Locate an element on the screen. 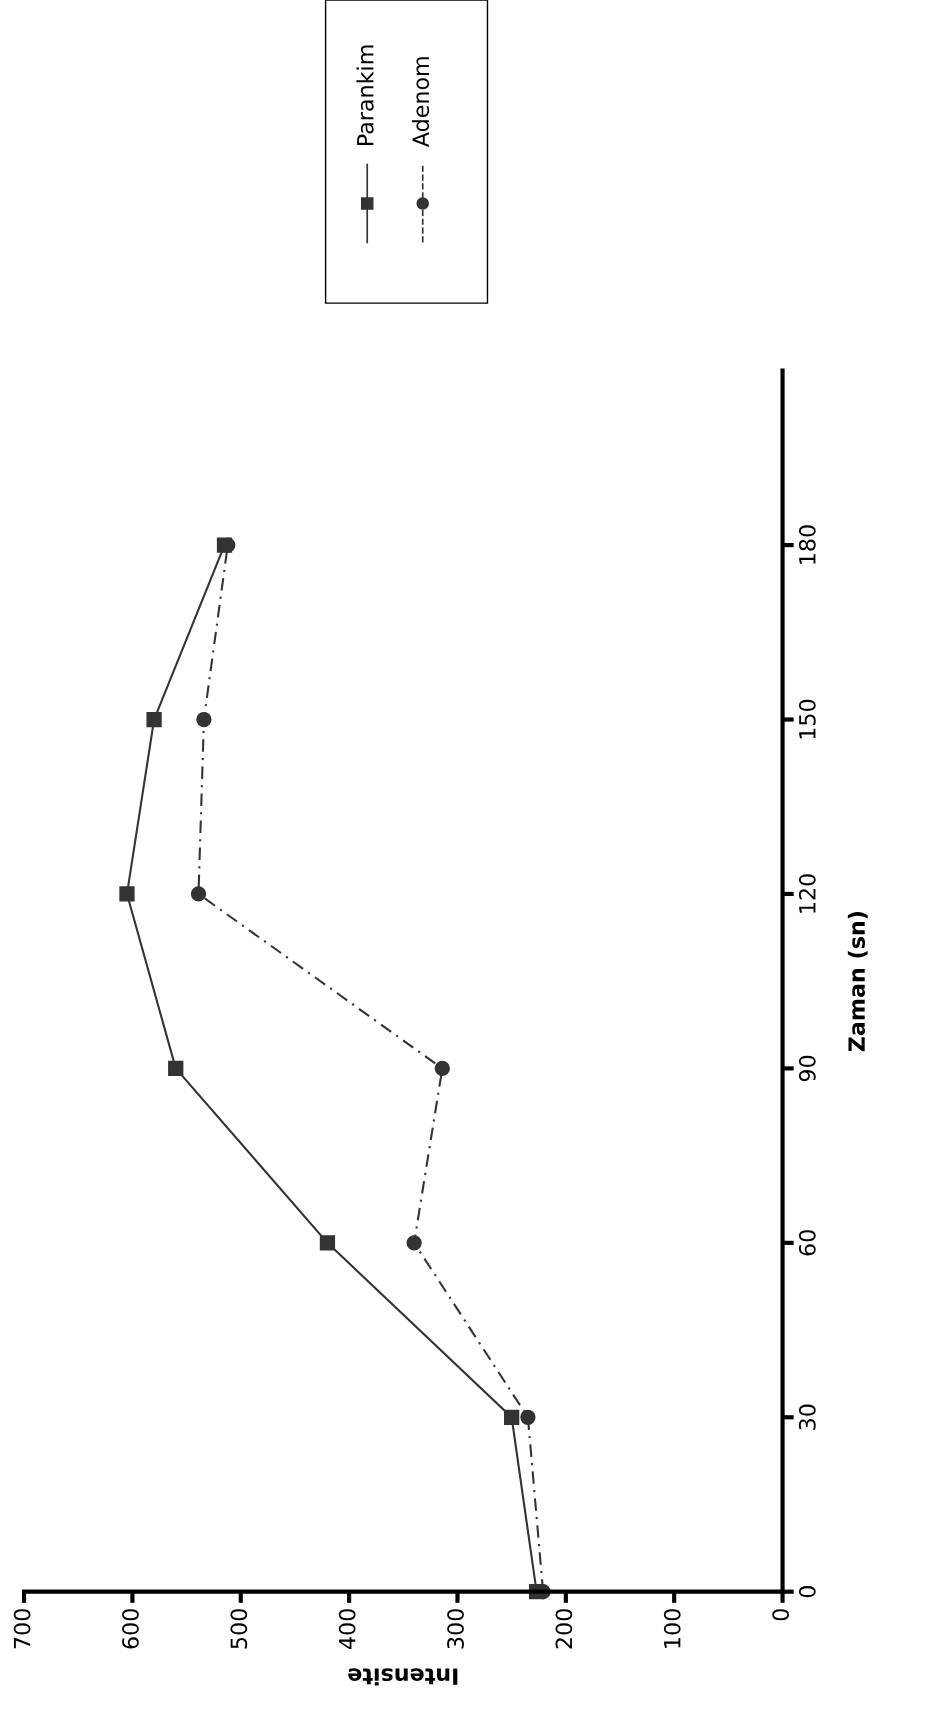 The height and width of the screenshot is (1732, 925). y-tick-label: 60 is located at coordinates (807, 1243).